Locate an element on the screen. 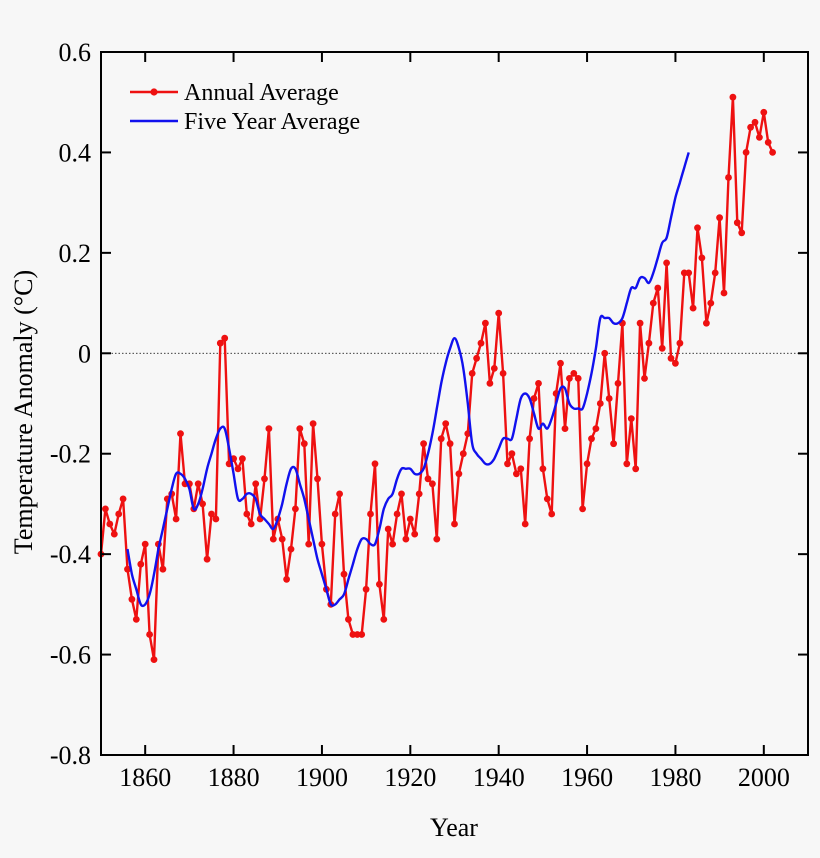 This screenshot has width=820, height=858. x-tick-label: 1920 is located at coordinates (410, 777).